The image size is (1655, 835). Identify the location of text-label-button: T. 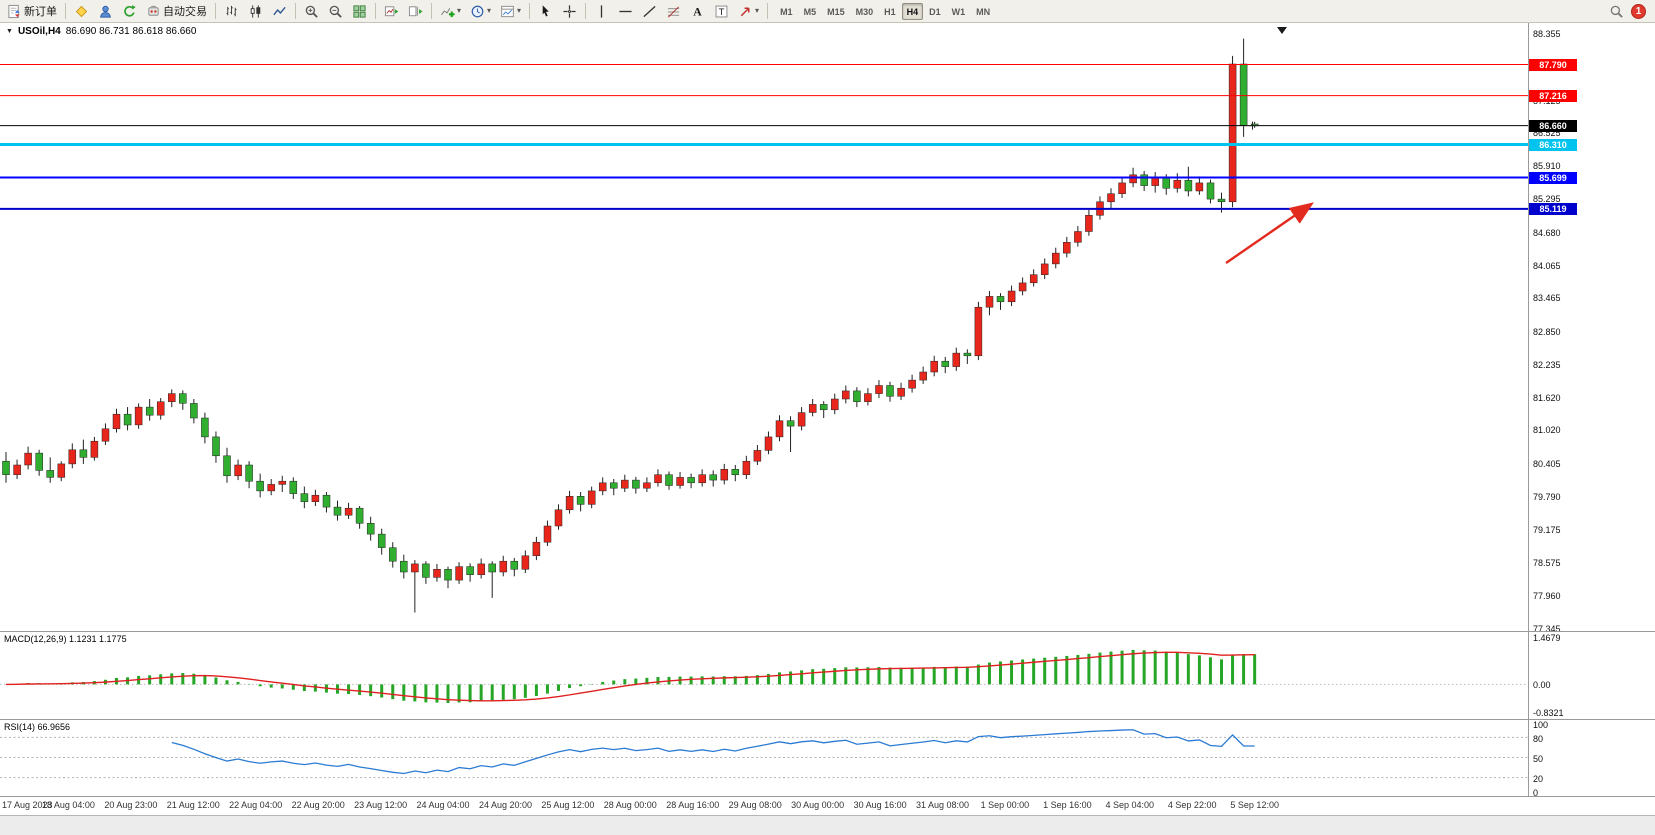
(721, 11).